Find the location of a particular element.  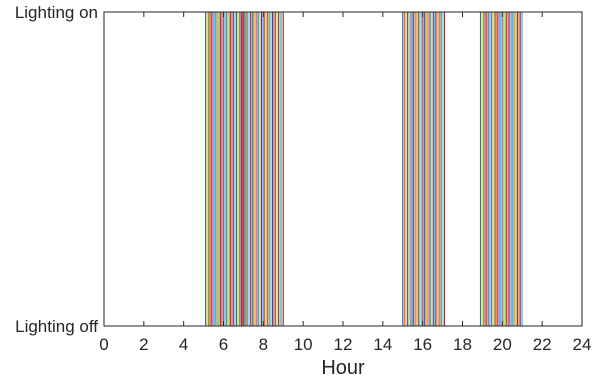

y-tick-label-lighting-off: Lighting off is located at coordinates (56, 326).